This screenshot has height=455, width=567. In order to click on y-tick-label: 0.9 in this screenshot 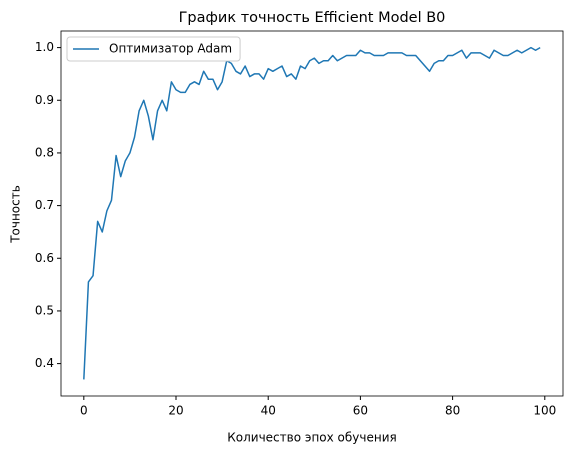, I will do `click(44, 100)`.